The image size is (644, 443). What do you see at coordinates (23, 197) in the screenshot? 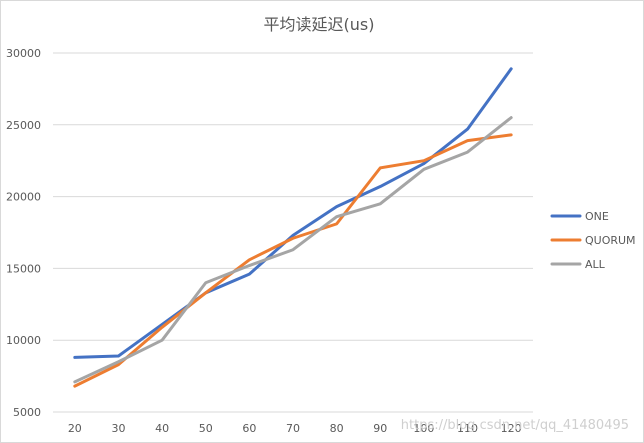
I see `y-tick-label: 20000` at bounding box center [23, 197].